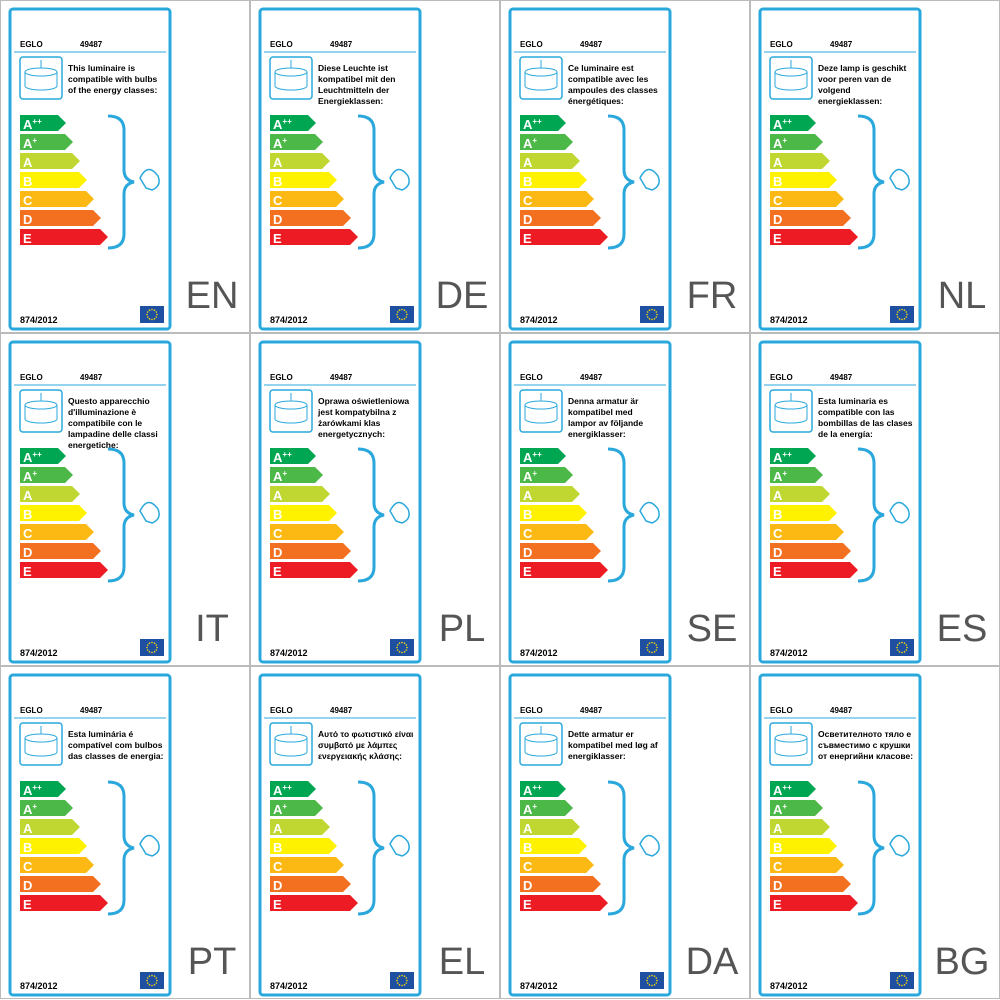  What do you see at coordinates (962, 962) in the screenshot?
I see `language-code: BG` at bounding box center [962, 962].